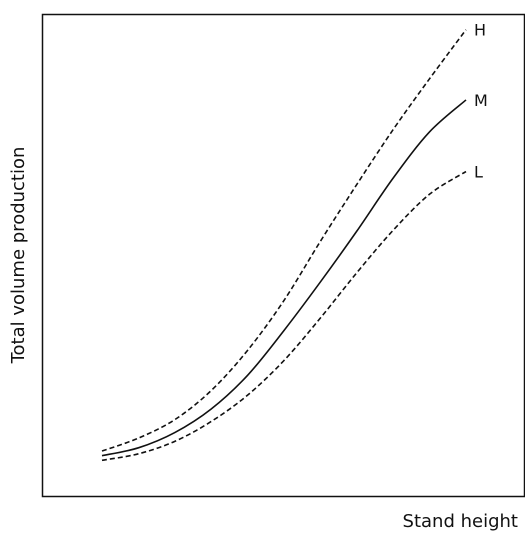  Describe the element at coordinates (478, 172) in the screenshot. I see `series-label-l: L` at that location.